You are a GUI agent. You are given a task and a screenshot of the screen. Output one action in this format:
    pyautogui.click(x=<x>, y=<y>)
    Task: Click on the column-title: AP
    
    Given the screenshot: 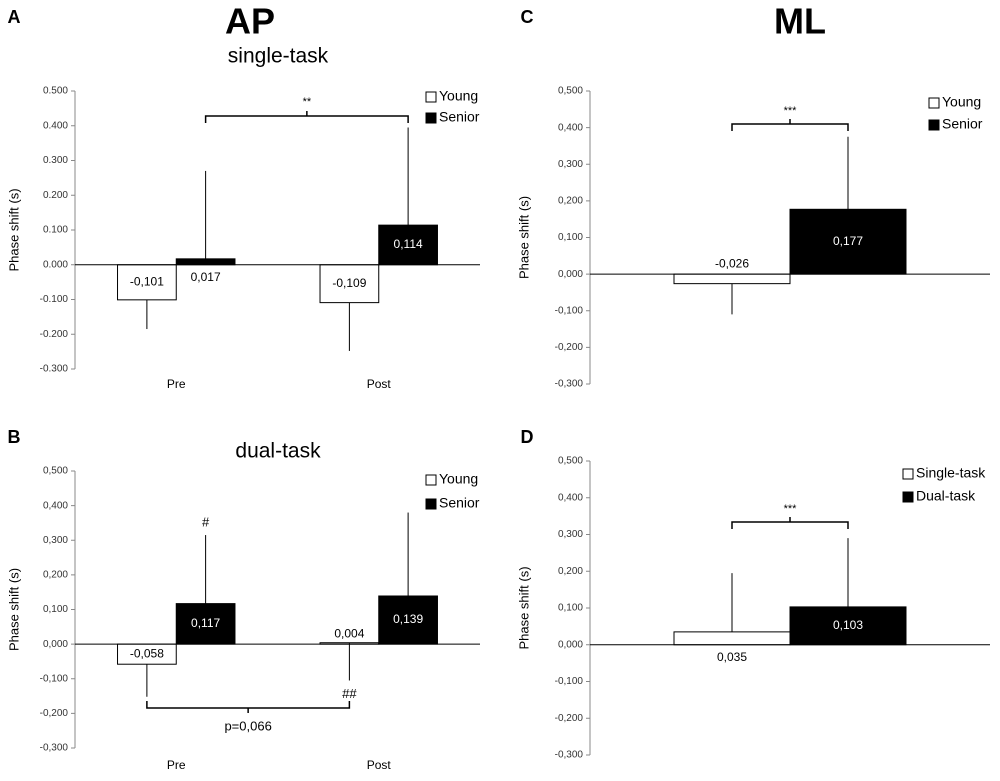 What is the action you would take?
    pyautogui.click(x=250, y=21)
    